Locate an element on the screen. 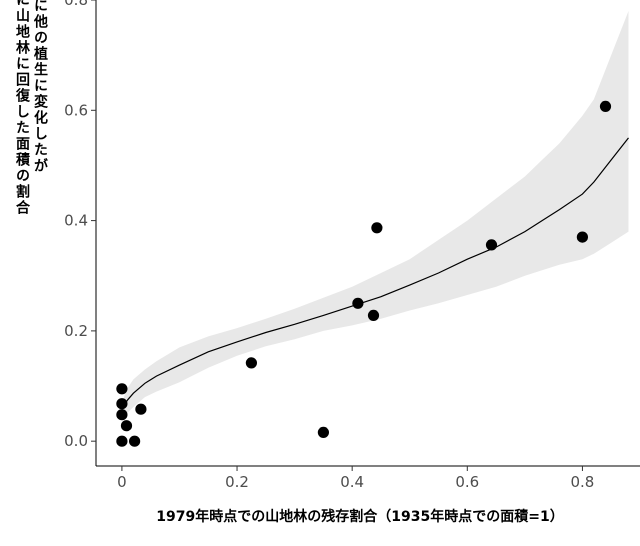 Image resolution: width=640 pixels, height=546 pixels. x-axis-title: 1979年時点での山地林の残存割合（1935年時点での面積=1） is located at coordinates (359, 516).